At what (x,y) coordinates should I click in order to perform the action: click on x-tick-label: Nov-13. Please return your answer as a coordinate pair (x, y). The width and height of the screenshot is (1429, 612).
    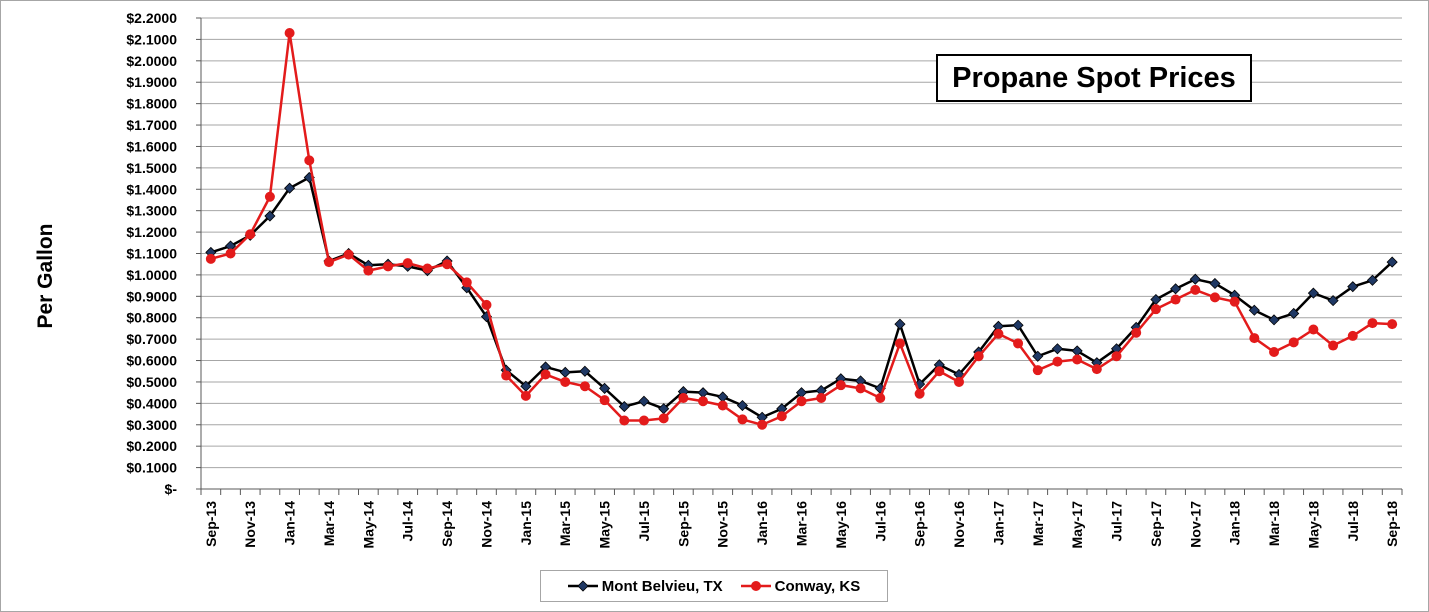
    Looking at the image, I should click on (250, 524).